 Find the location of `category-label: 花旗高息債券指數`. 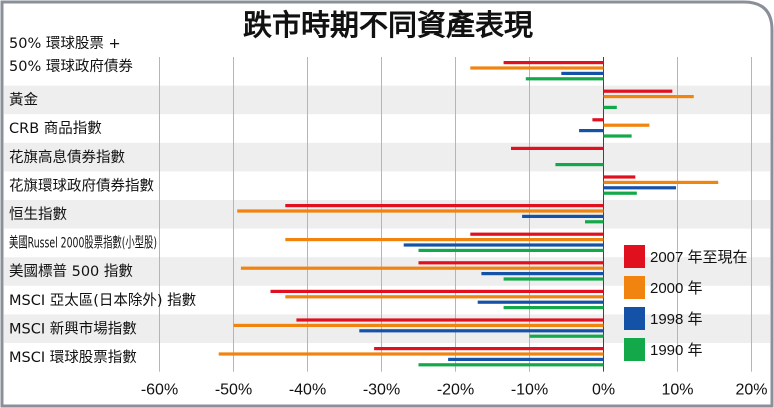

category-label: 花旗高息債券指數 is located at coordinates (67, 157).